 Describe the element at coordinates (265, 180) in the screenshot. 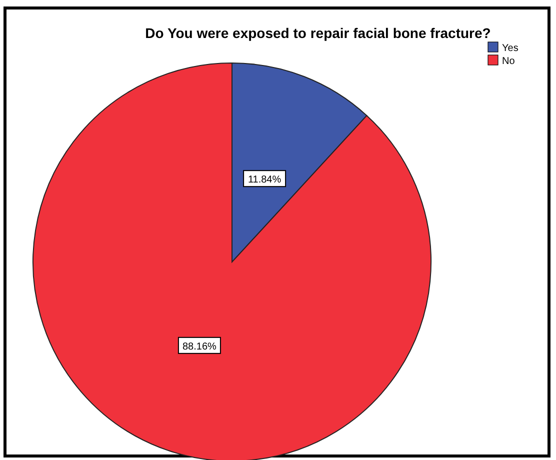

I see `data-label: 11.84%` at that location.